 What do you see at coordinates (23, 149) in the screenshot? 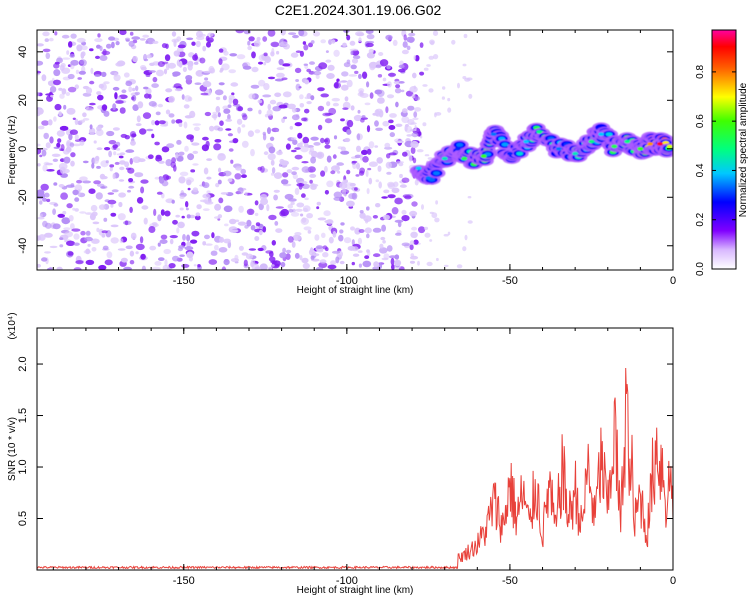
I see `y-tick-label: 0` at bounding box center [23, 149].